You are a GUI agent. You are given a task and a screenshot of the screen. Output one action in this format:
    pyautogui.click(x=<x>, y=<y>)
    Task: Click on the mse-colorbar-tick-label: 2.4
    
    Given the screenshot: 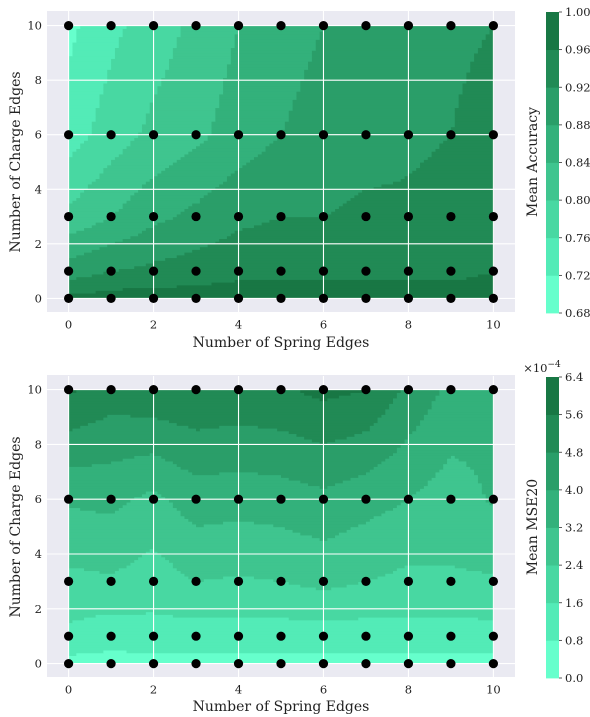 What is the action you would take?
    pyautogui.click(x=574, y=565)
    